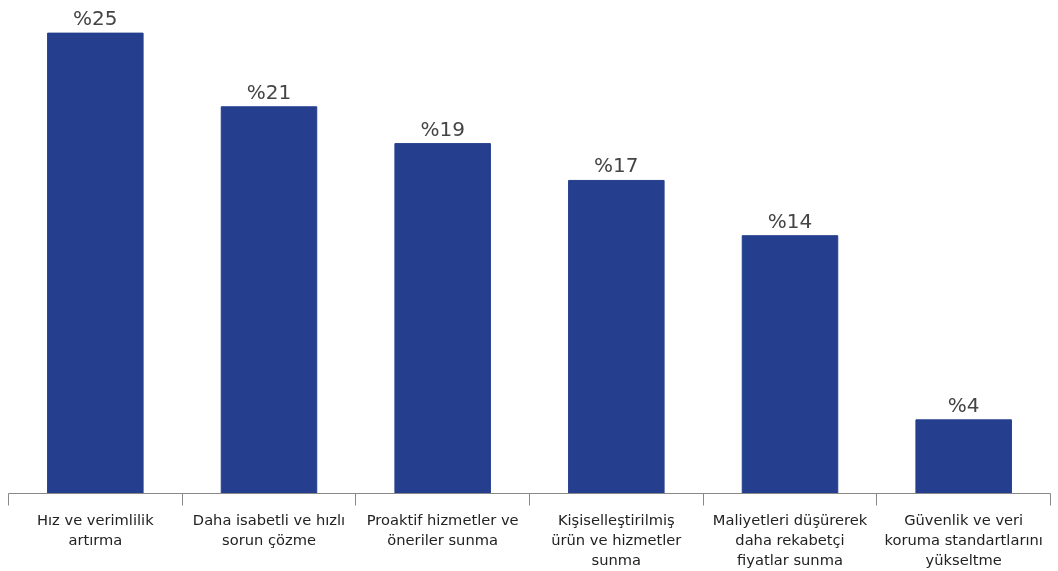  I want to click on data-label: %14, so click(790, 220).